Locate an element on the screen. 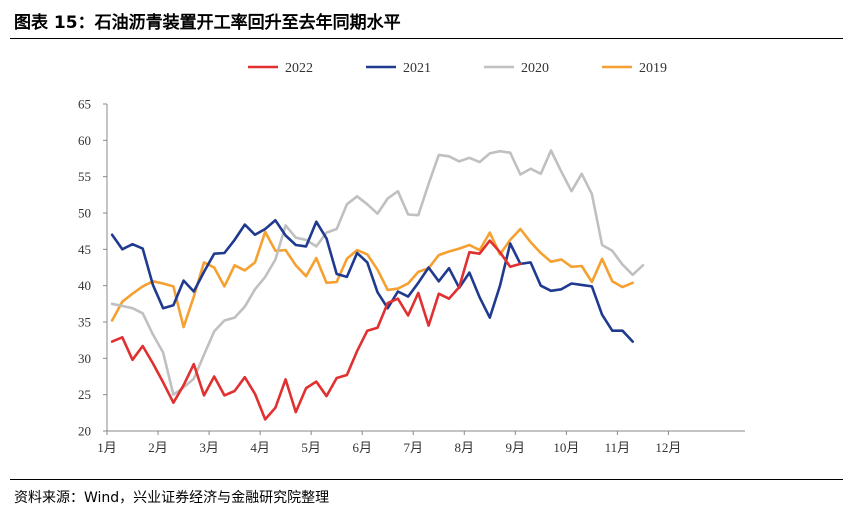 The width and height of the screenshot is (851, 520). header-rule is located at coordinates (426, 38).